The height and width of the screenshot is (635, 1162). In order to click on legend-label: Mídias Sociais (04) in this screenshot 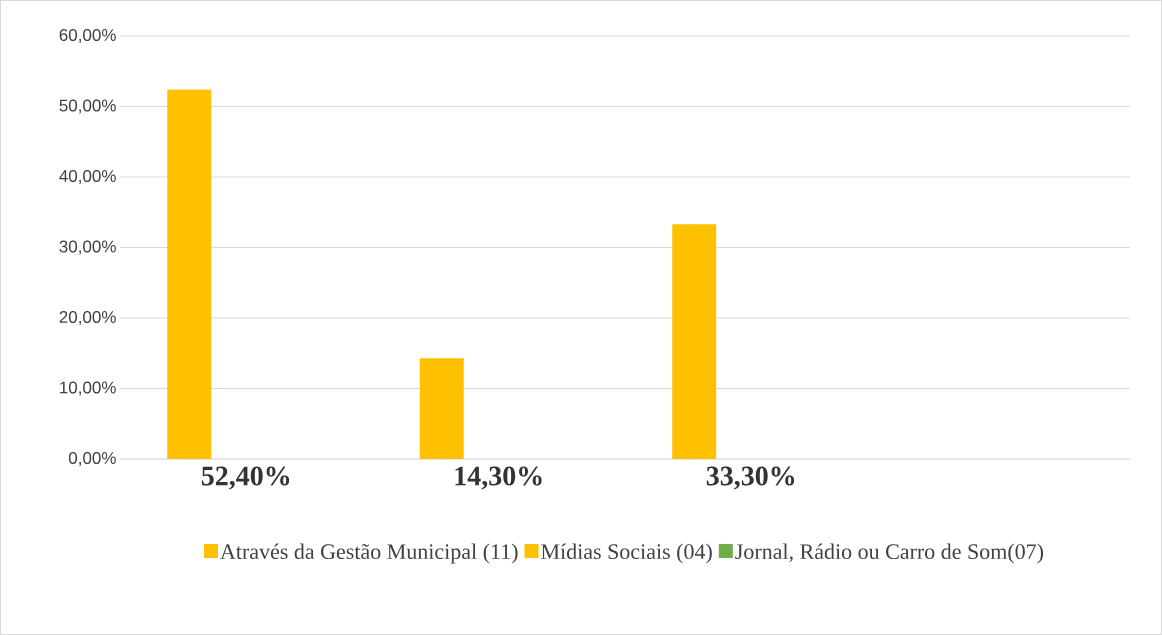, I will do `click(626, 553)`.